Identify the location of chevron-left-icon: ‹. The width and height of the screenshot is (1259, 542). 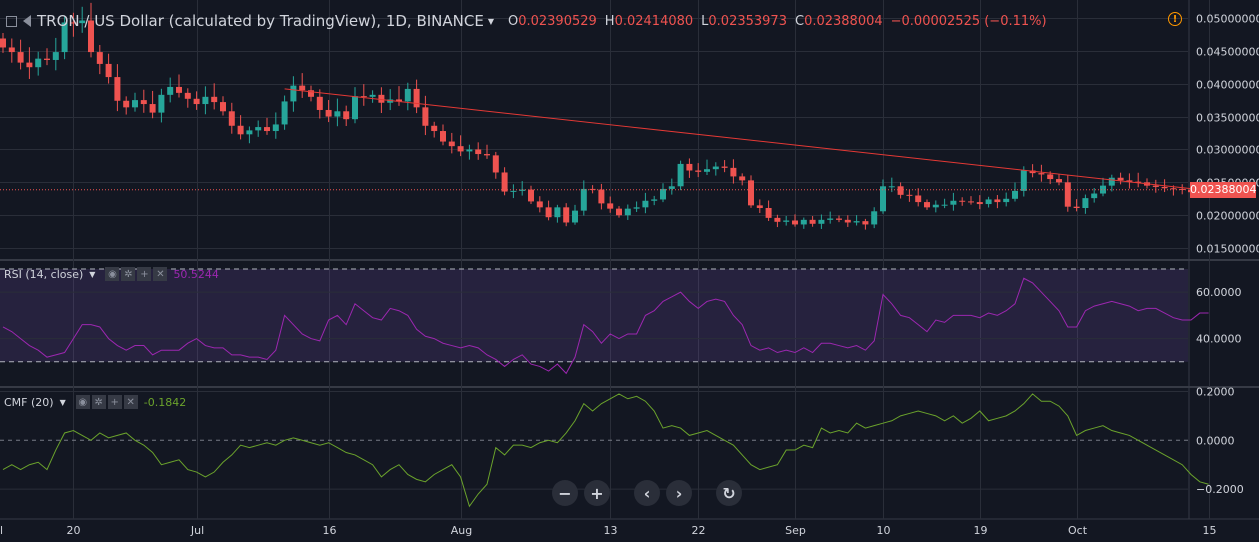
(647, 493).